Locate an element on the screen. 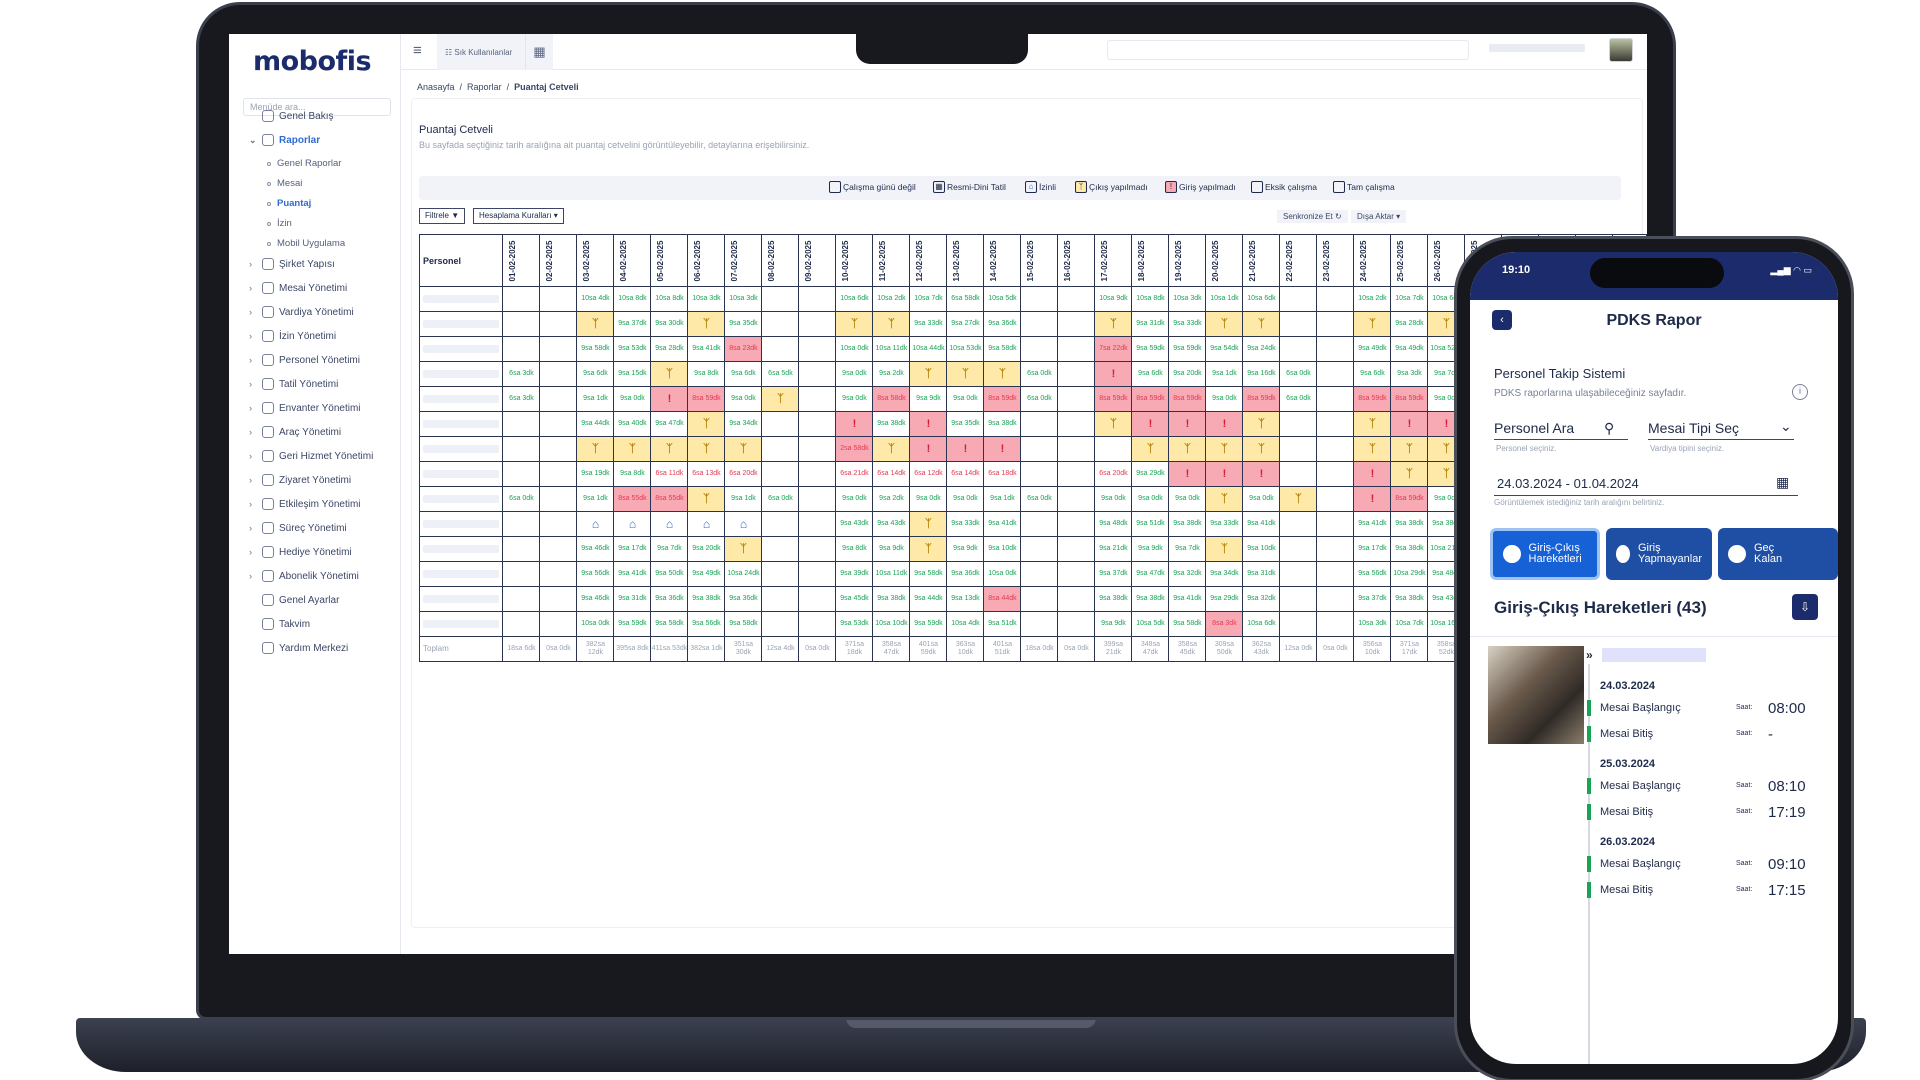  table-cell: 9sa 49dk is located at coordinates (706, 574).